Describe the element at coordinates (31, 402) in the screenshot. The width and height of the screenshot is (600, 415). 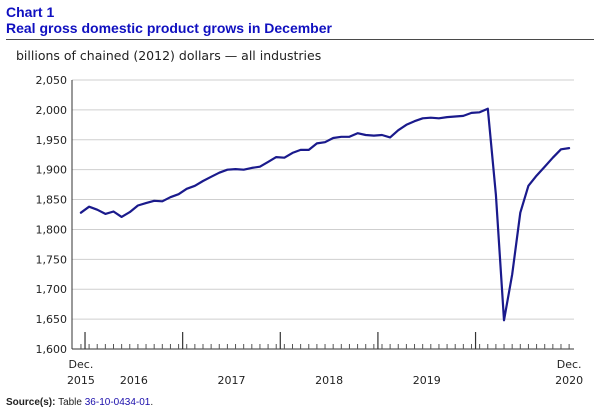
I see `source-label: Source(s):` at that location.